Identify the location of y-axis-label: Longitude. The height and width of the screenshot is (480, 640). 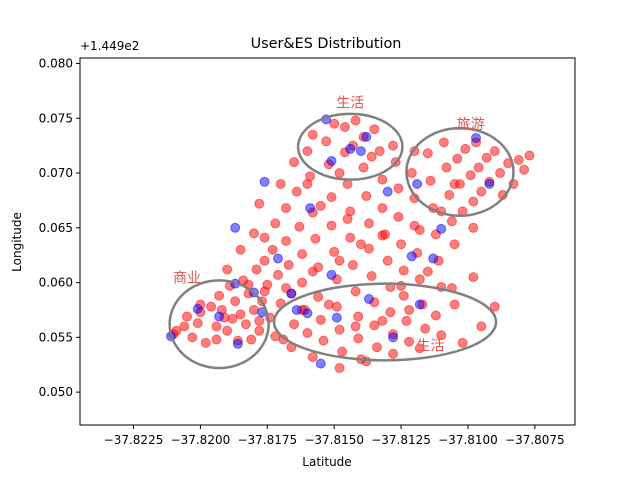
(17, 242).